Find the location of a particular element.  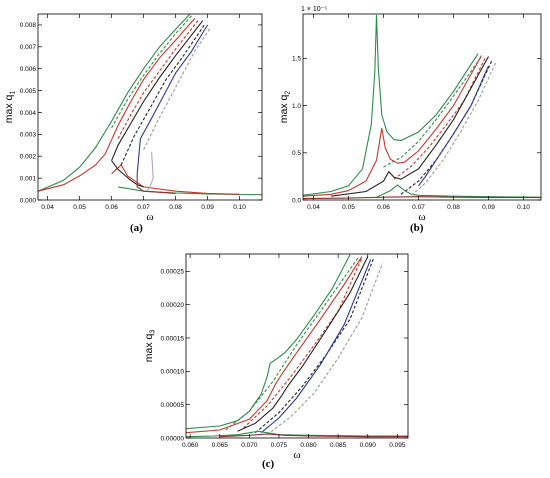

chart-c-ylabel-main: max q is located at coordinates (149, 347).